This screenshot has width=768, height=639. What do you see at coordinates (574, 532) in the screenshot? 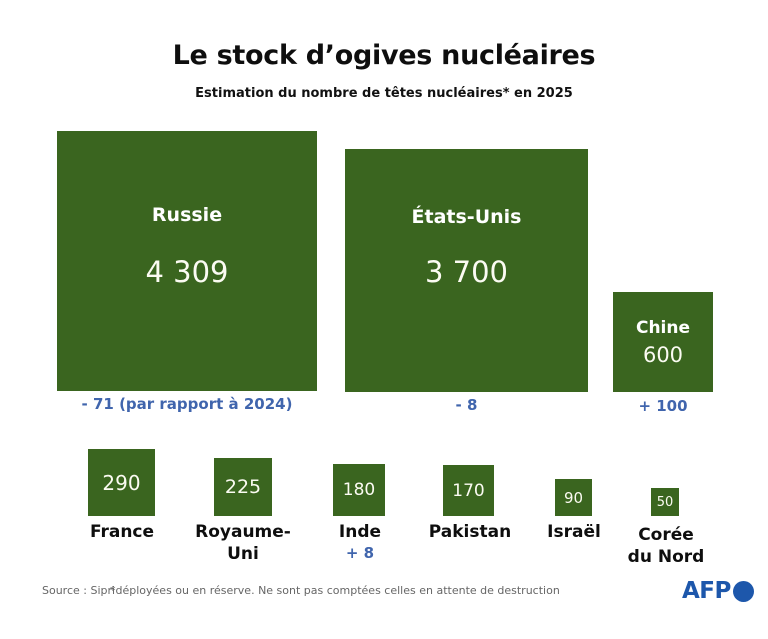
I see `label-israel: Israël` at bounding box center [574, 532].